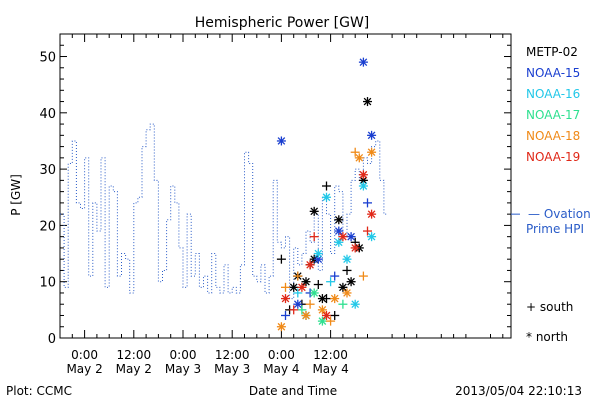 The height and width of the screenshot is (400, 600). I want to click on y-tick-label: 40, so click(47, 114).